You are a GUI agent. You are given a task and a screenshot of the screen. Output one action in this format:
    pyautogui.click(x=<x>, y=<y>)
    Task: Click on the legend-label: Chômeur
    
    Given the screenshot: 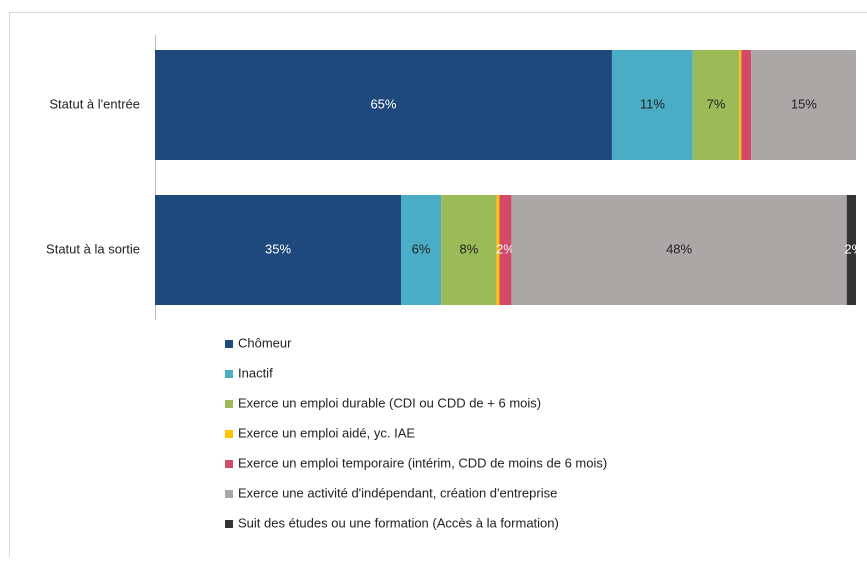 What is the action you would take?
    pyautogui.click(x=265, y=342)
    